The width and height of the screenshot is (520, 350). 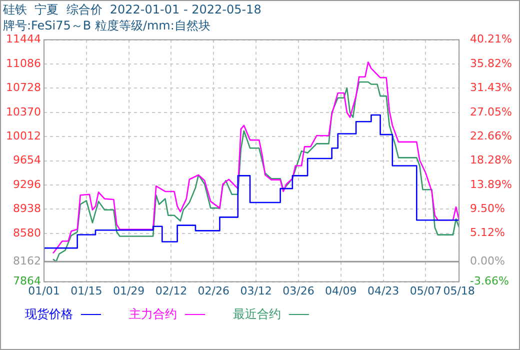 I want to click on legend-label: 主力合约, so click(x=153, y=314).